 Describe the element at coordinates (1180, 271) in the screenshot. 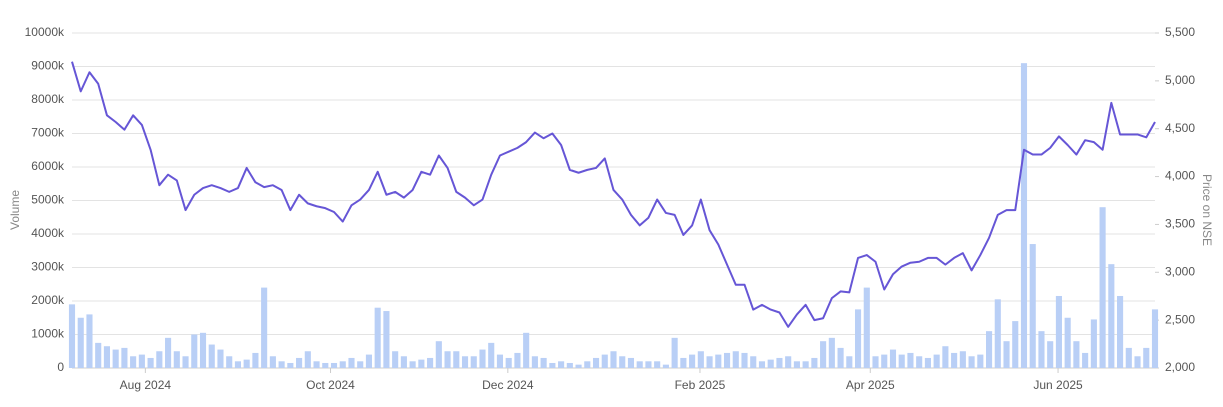

I see `y2-tick-label: 3,000` at that location.